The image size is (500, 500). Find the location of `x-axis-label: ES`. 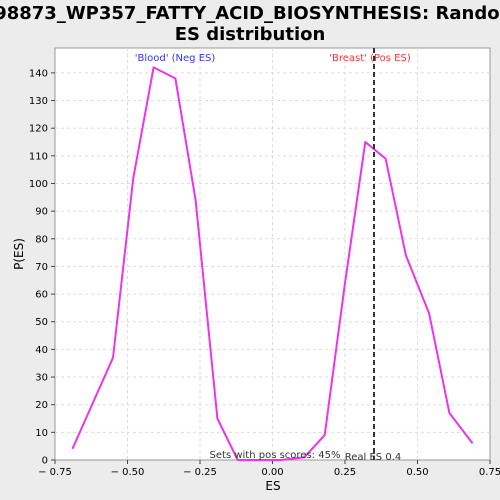

x-axis-label: ES is located at coordinates (272, 486).